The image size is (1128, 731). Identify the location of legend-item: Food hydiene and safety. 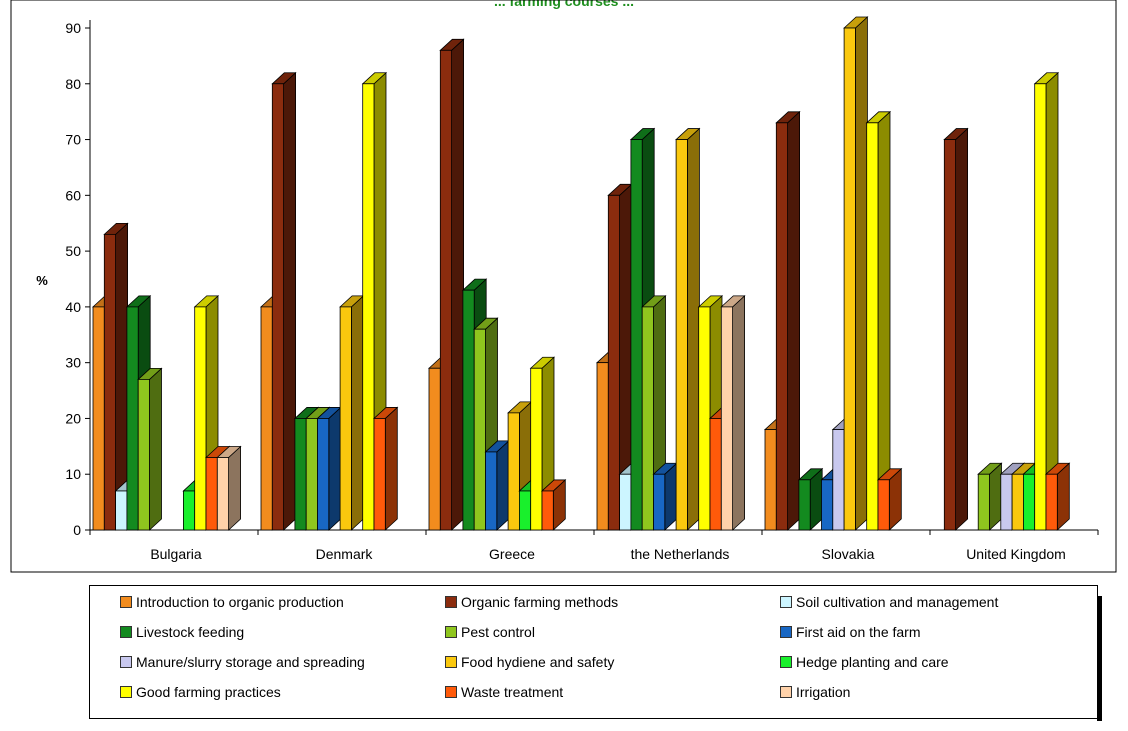
(529, 662).